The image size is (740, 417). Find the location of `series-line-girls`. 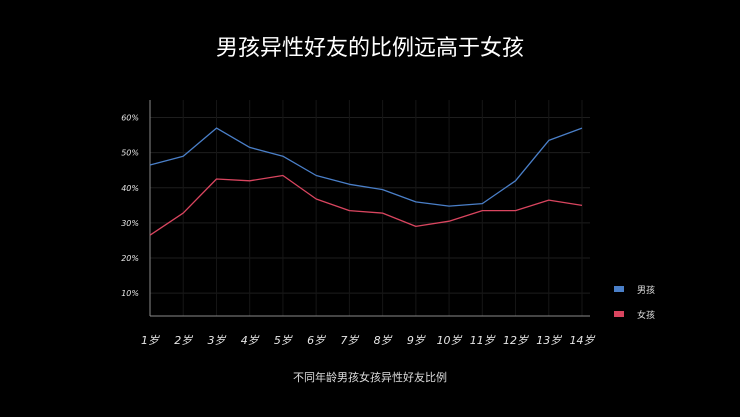

series-line-girls is located at coordinates (366, 205).